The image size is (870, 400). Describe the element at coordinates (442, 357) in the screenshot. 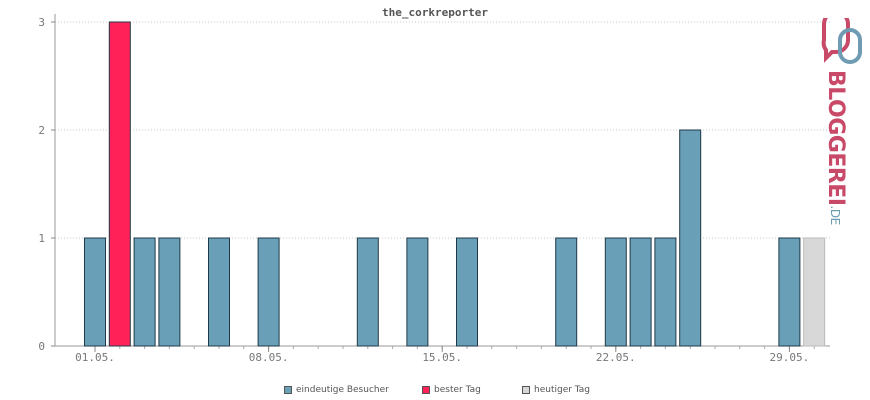

I see `x-tick-label: 15.05.` at that location.